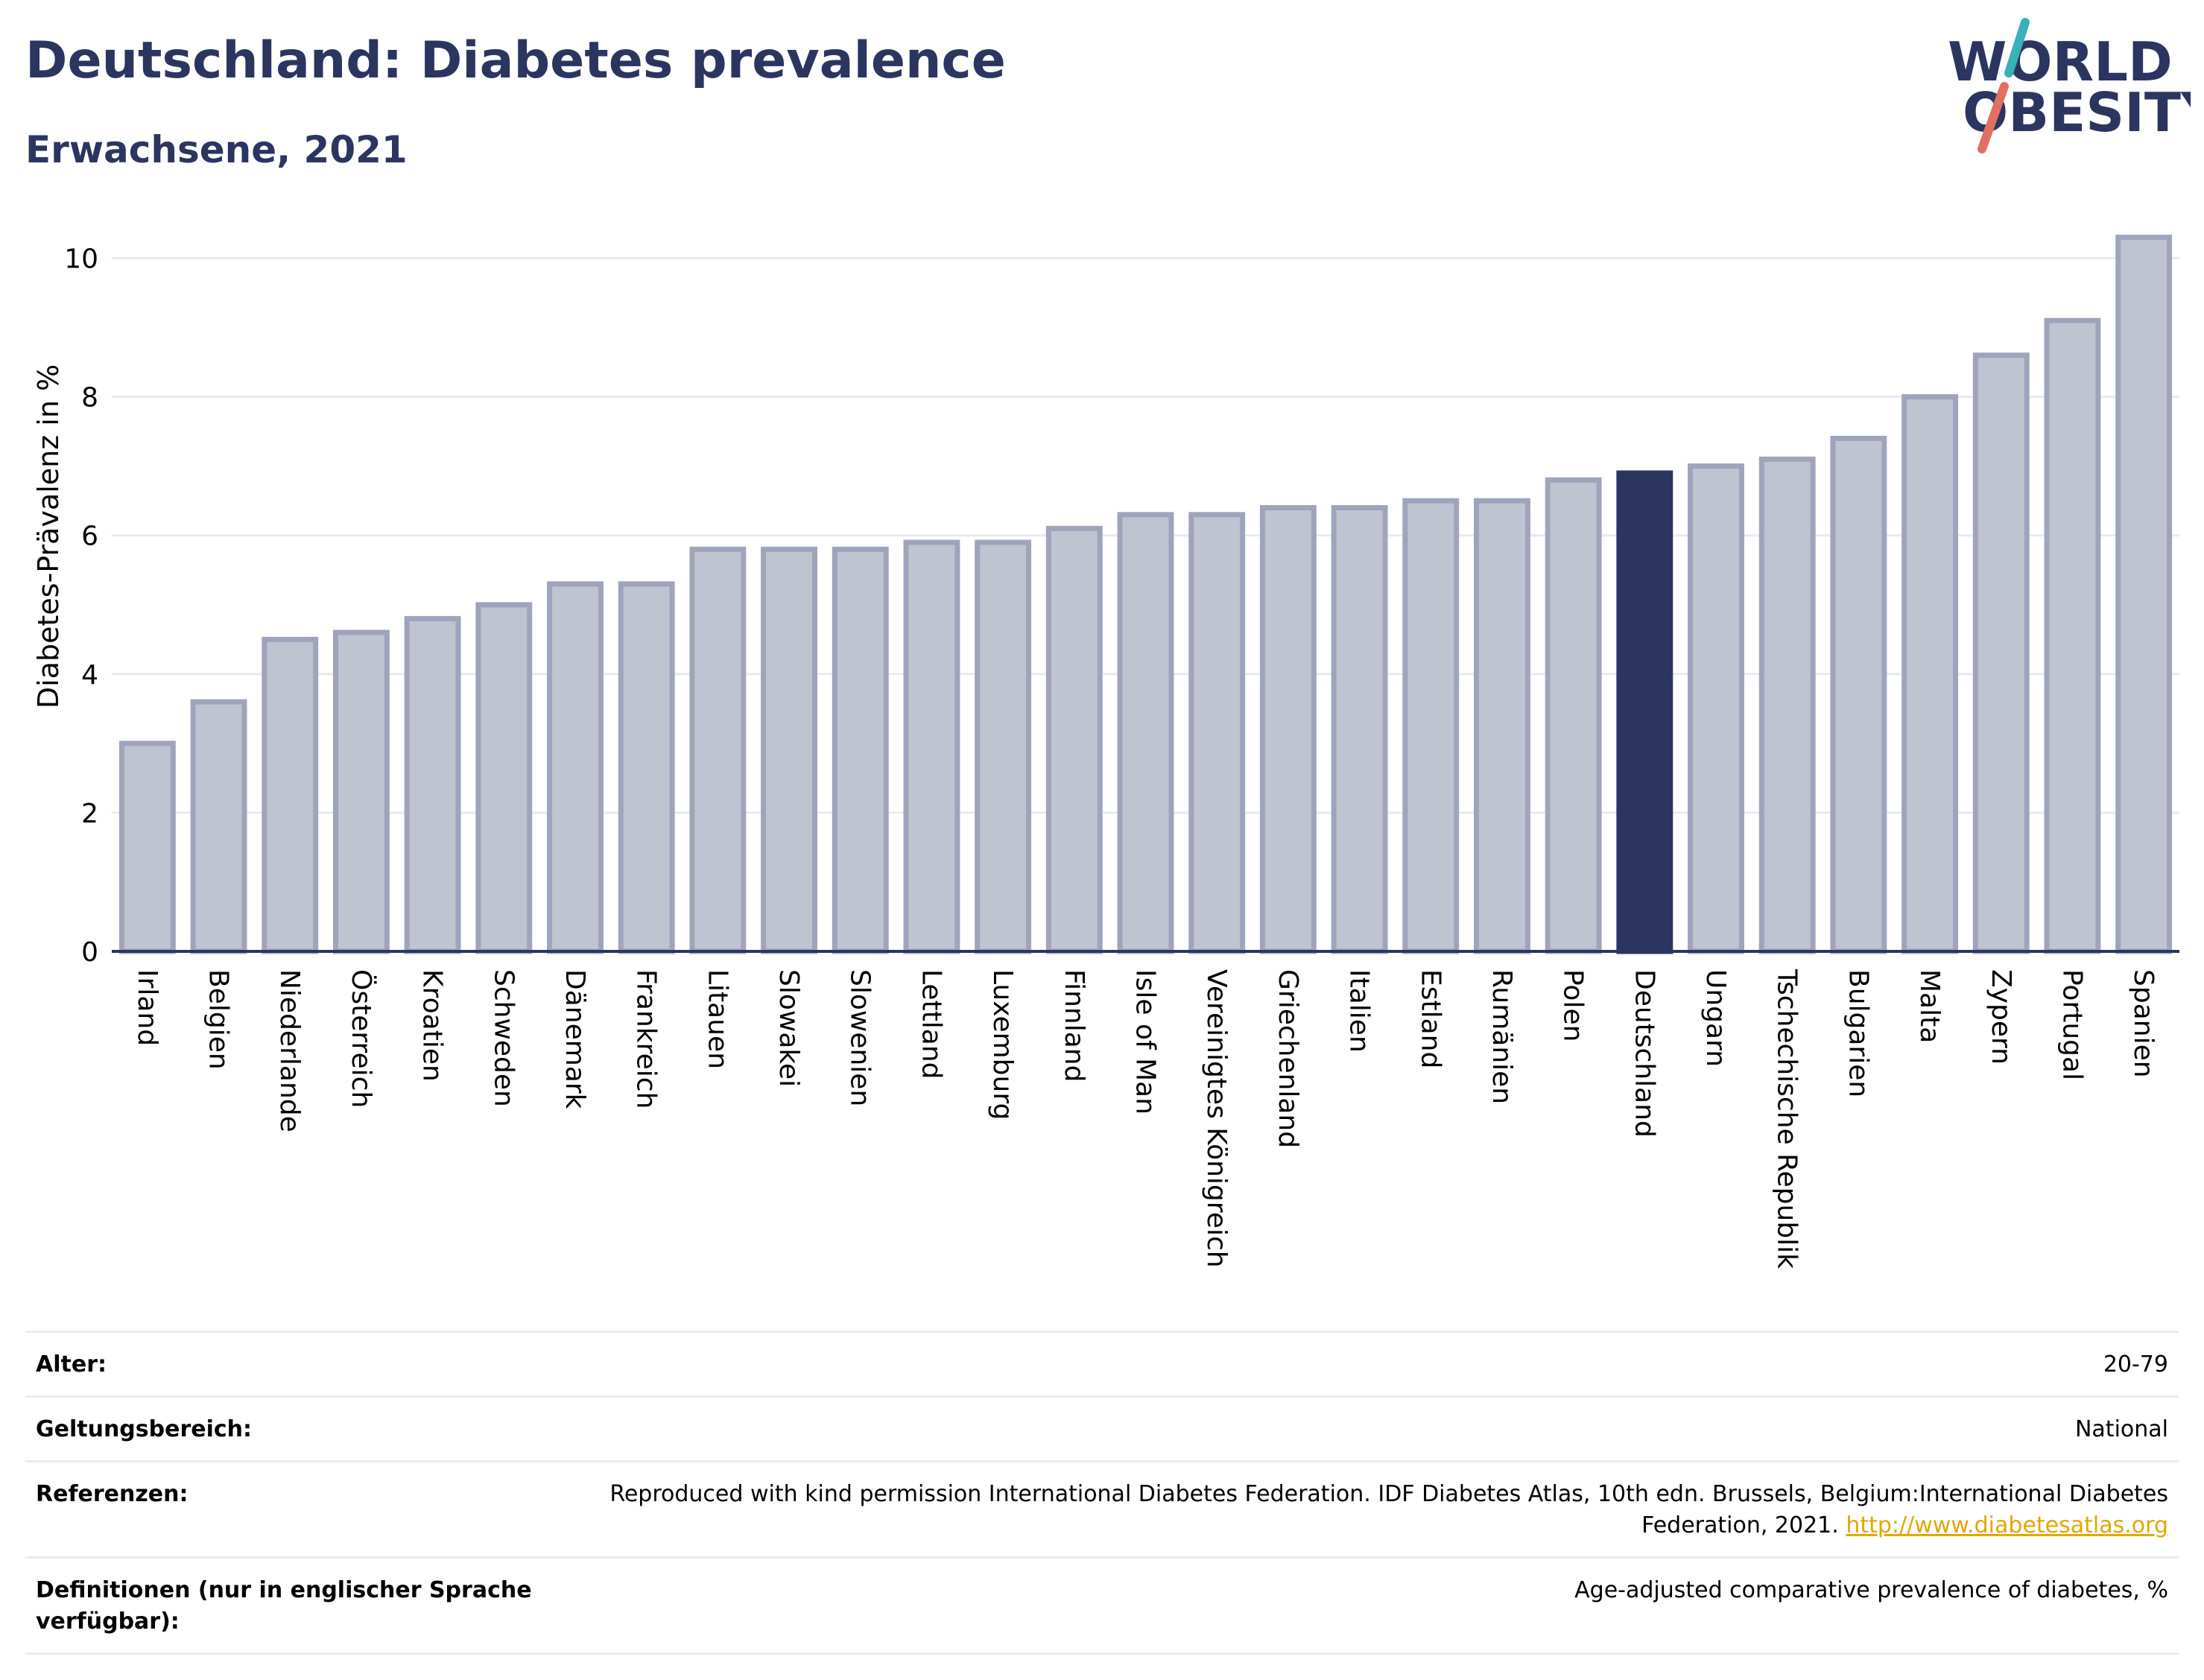 The width and height of the screenshot is (2204, 1680). What do you see at coordinates (1644, 712) in the screenshot?
I see `bar-highlight` at bounding box center [1644, 712].